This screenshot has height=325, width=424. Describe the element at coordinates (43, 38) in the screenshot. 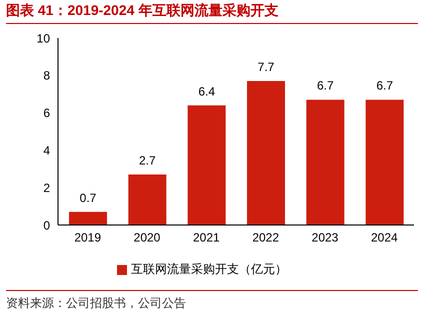

I see `y-tick-label: 10` at that location.